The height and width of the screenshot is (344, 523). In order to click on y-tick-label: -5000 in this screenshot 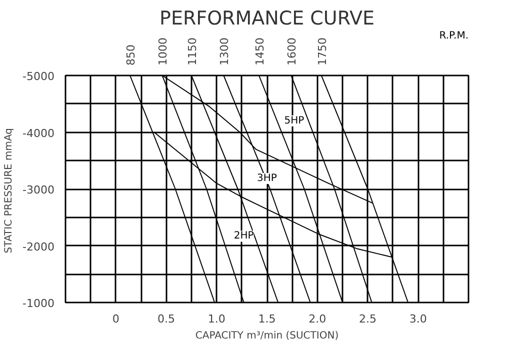, I will do `click(38, 76)`.